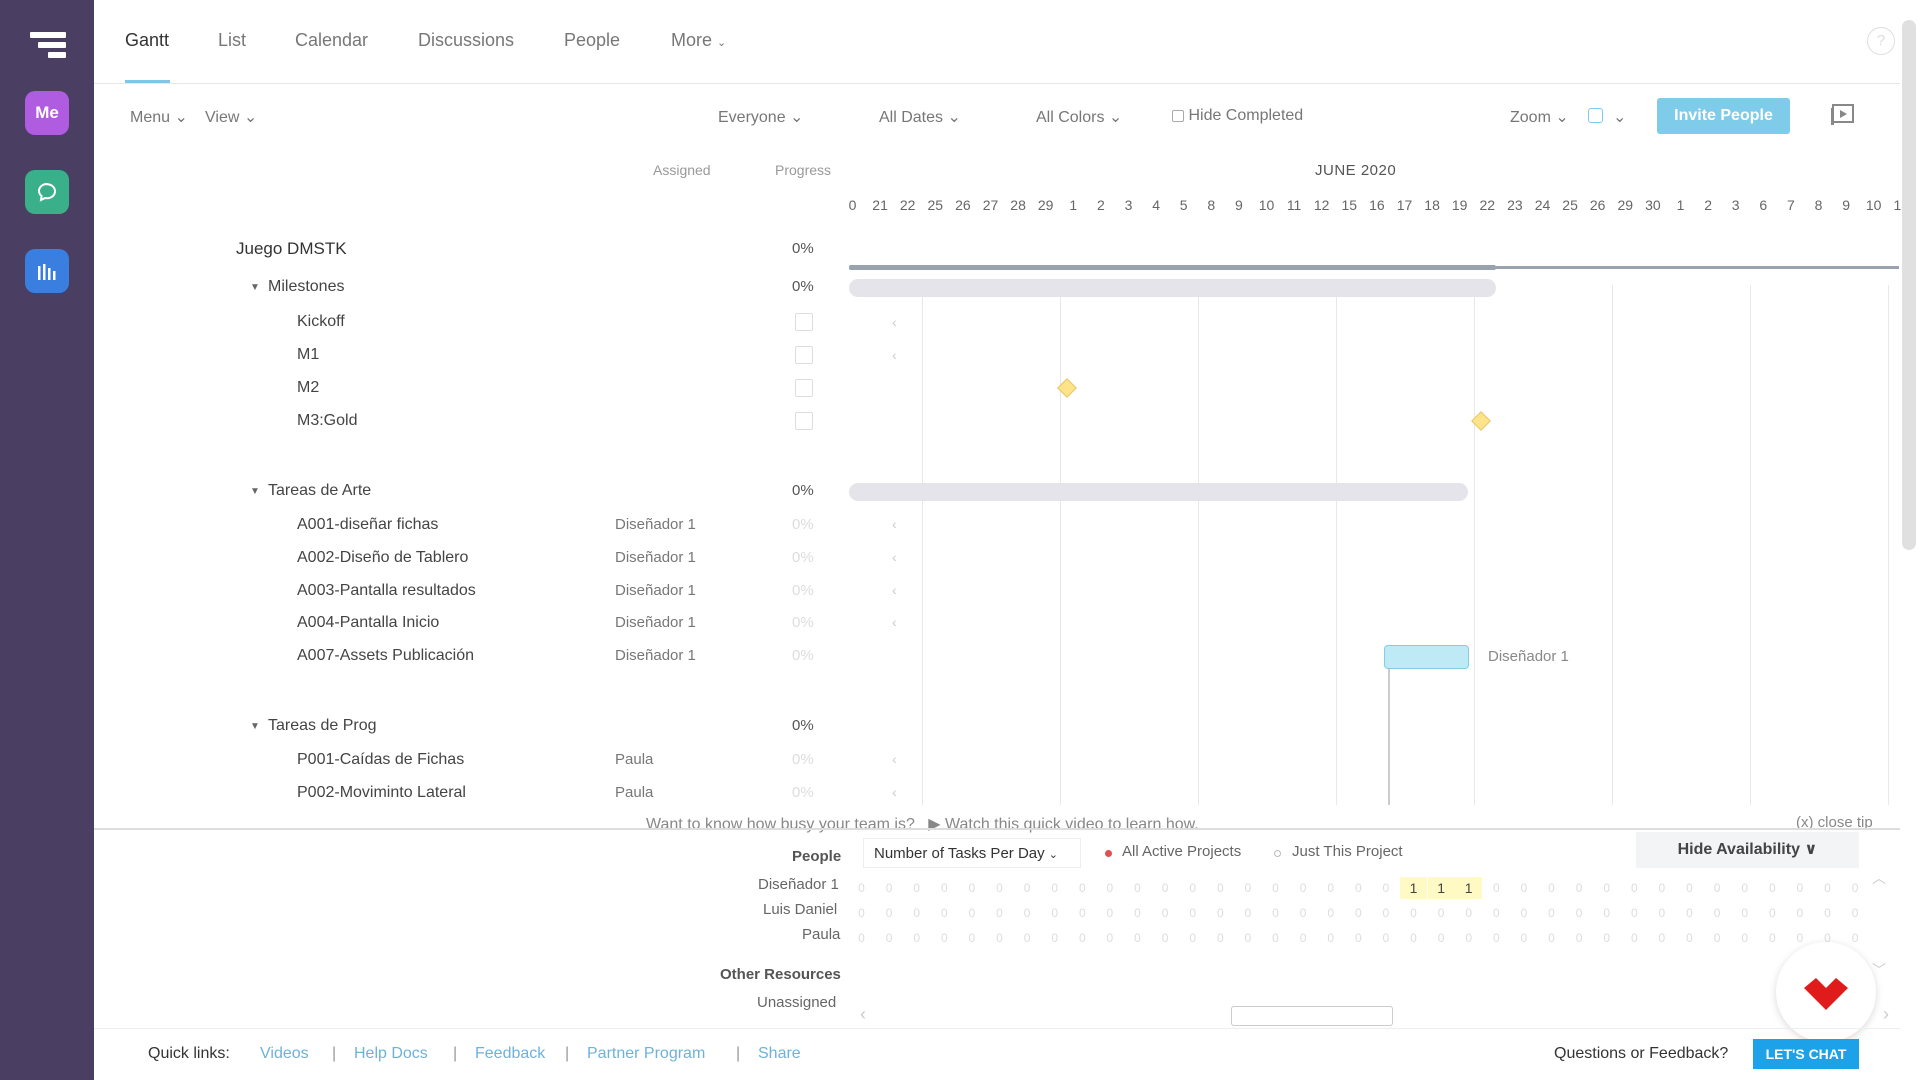 This screenshot has height=1080, width=1920. Describe the element at coordinates (308, 354) in the screenshot. I see `milestone-m1: M1` at that location.